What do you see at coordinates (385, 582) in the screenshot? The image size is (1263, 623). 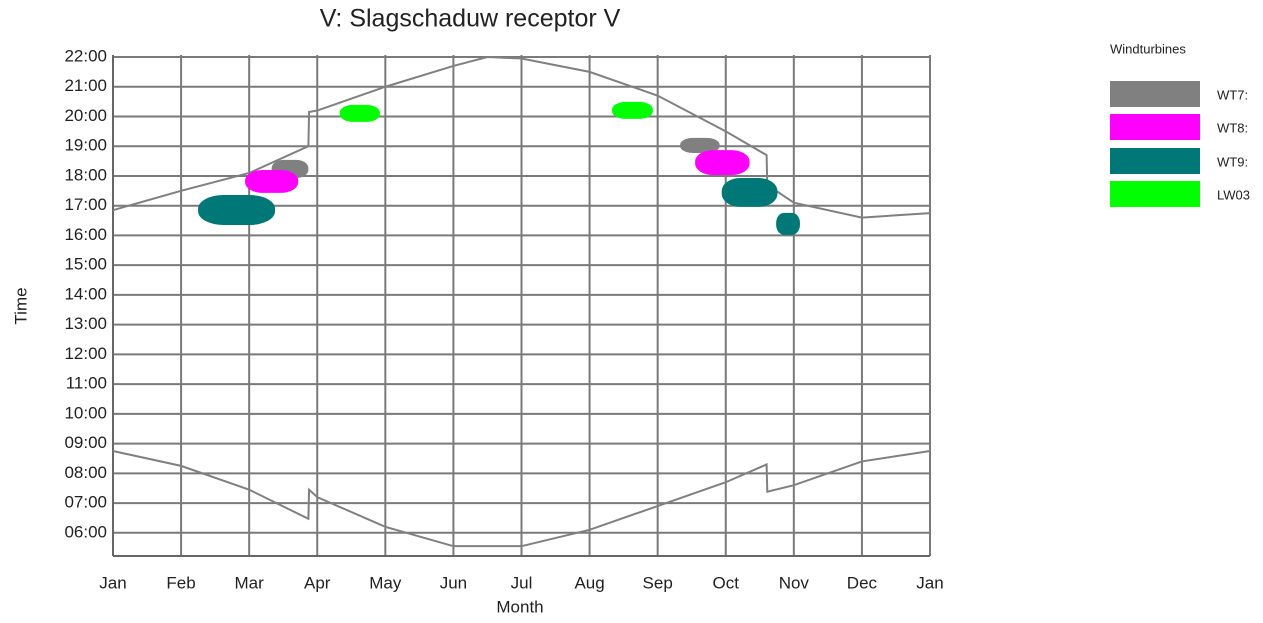 I see `x-tick-label: May` at bounding box center [385, 582].